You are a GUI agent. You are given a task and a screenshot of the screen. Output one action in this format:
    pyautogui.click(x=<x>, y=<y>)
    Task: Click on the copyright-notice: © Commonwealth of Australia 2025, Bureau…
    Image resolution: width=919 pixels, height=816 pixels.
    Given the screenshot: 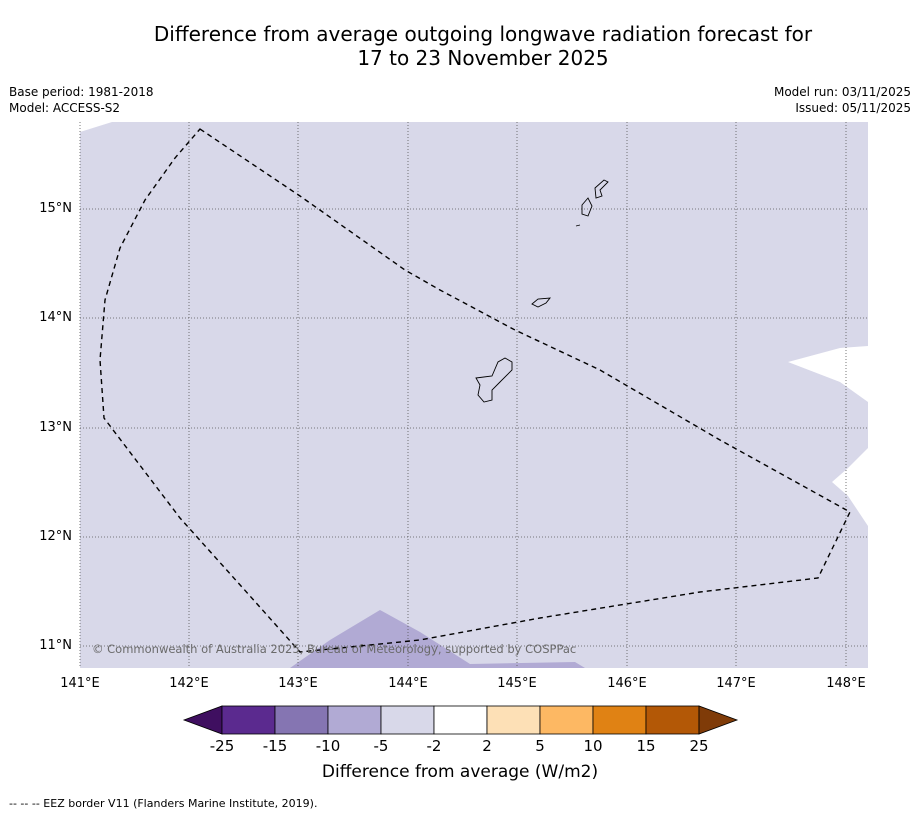 What is the action you would take?
    pyautogui.click(x=334, y=649)
    